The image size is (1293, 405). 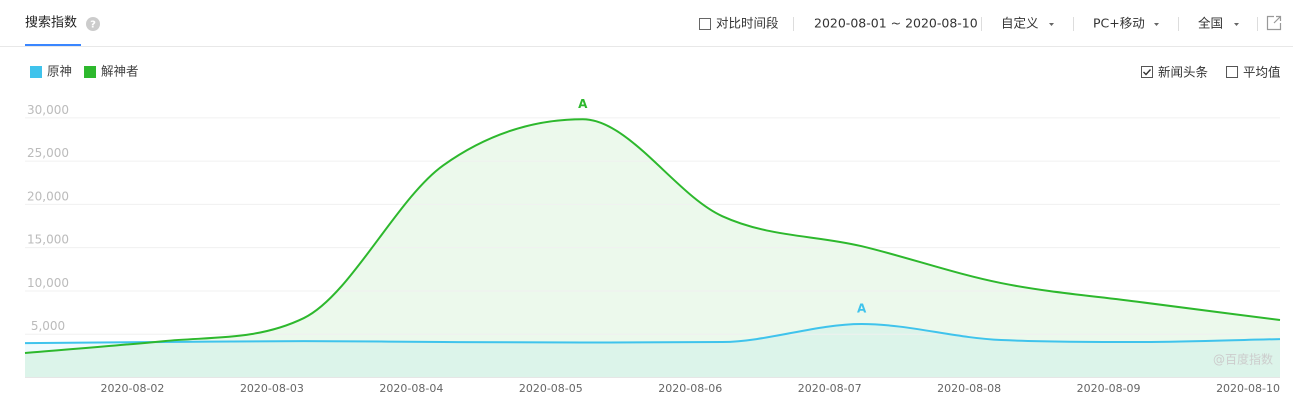 What do you see at coordinates (830, 388) in the screenshot?
I see `x-tick-label: 2020-08-07` at bounding box center [830, 388].